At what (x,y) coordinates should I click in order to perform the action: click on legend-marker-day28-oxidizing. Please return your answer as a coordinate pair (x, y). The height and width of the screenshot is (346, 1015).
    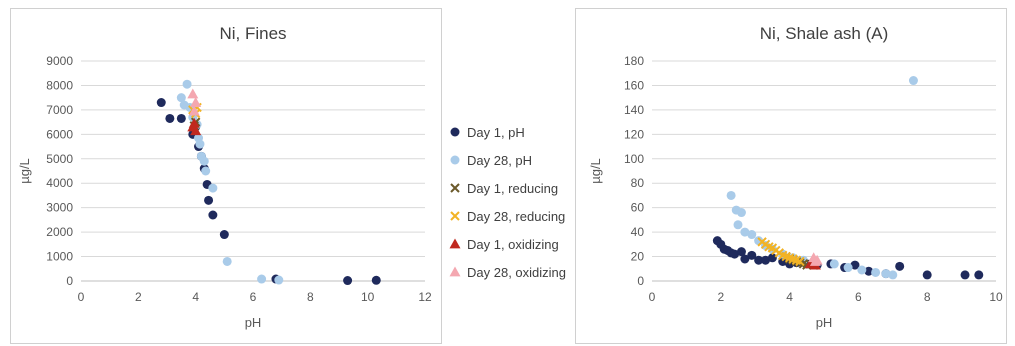
    Looking at the image, I should click on (455, 271).